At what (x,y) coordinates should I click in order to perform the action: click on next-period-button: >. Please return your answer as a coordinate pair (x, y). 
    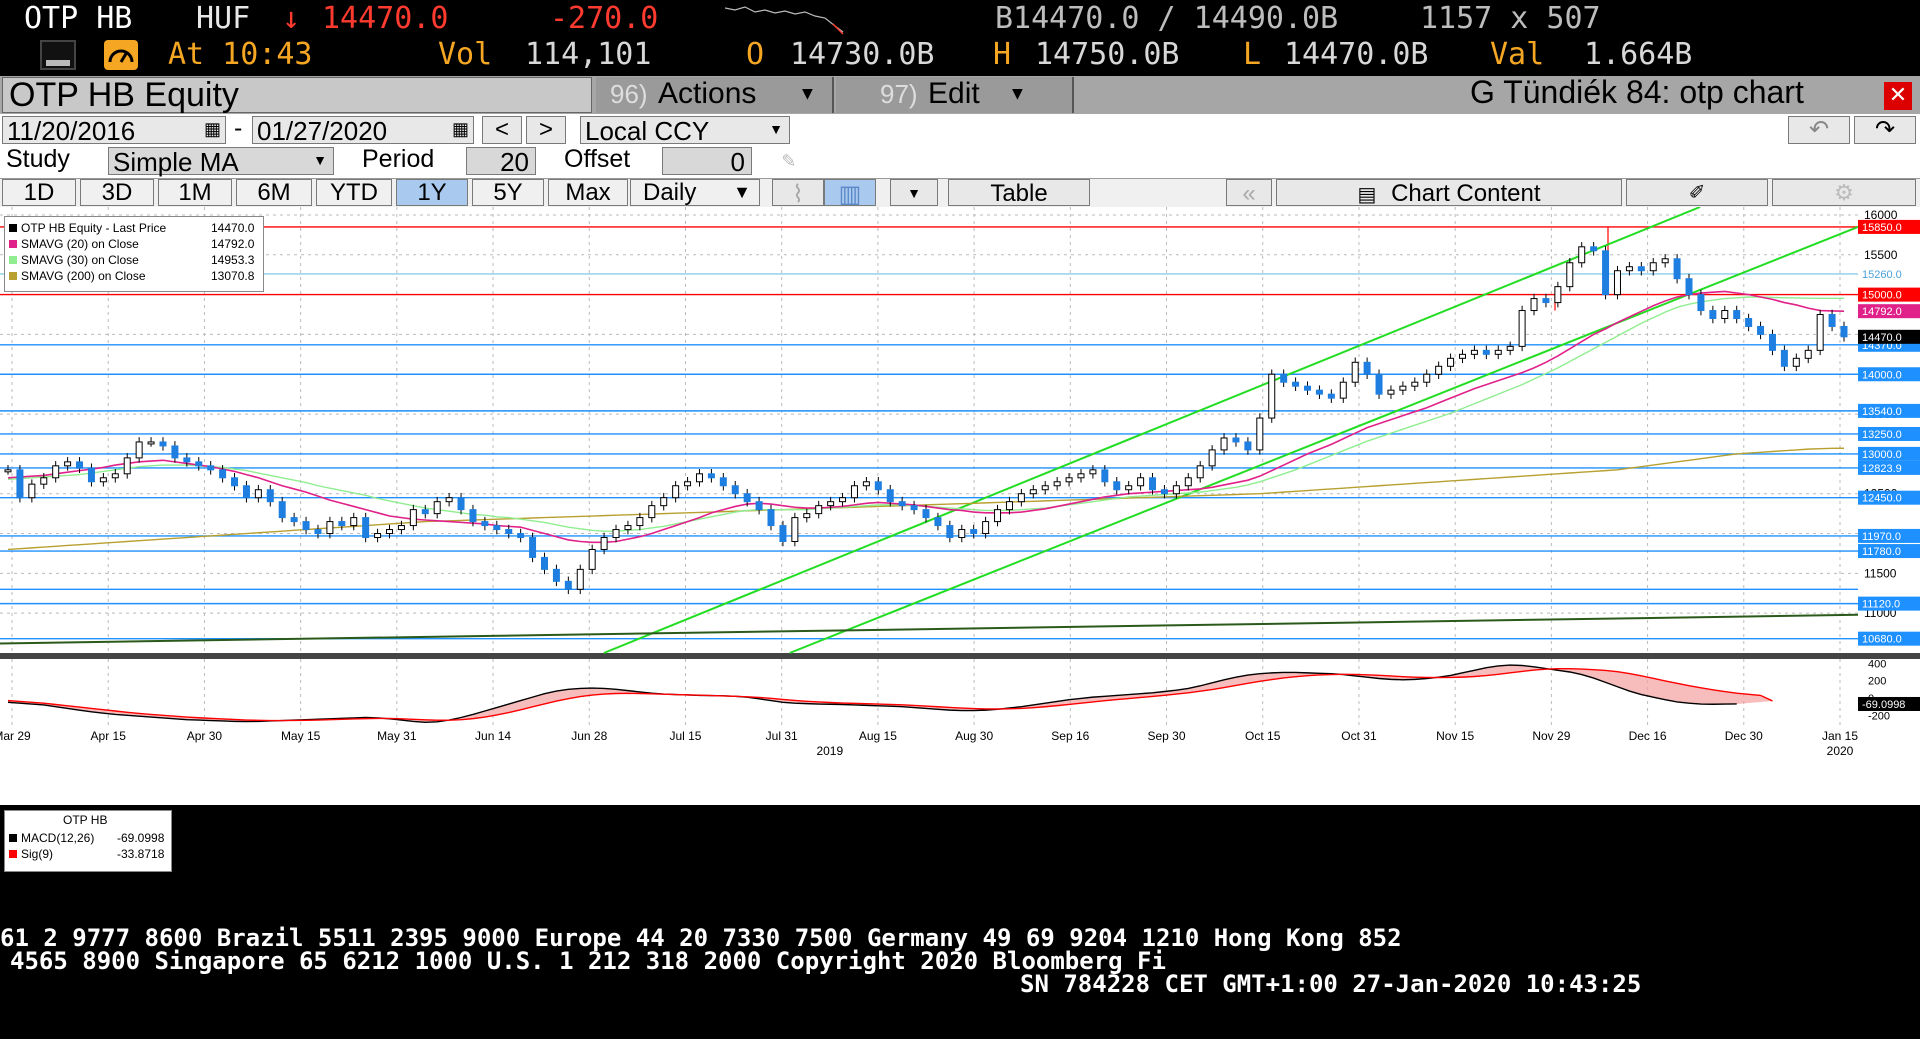
    Looking at the image, I should click on (546, 130).